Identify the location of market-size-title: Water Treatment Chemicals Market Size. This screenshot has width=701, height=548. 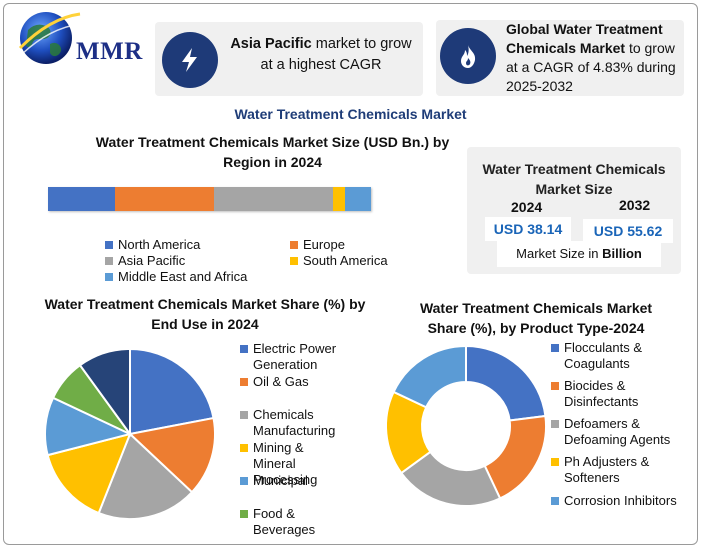
(574, 179).